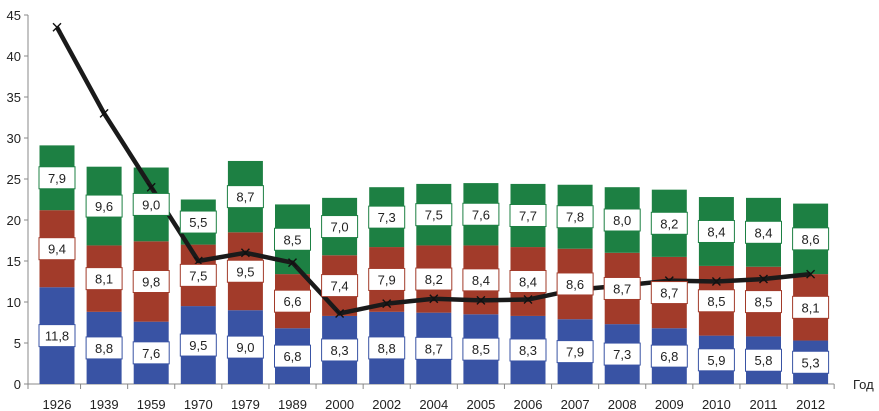 The image size is (879, 411). Describe the element at coordinates (245, 404) in the screenshot. I see `x-tick-label: 1979` at that location.